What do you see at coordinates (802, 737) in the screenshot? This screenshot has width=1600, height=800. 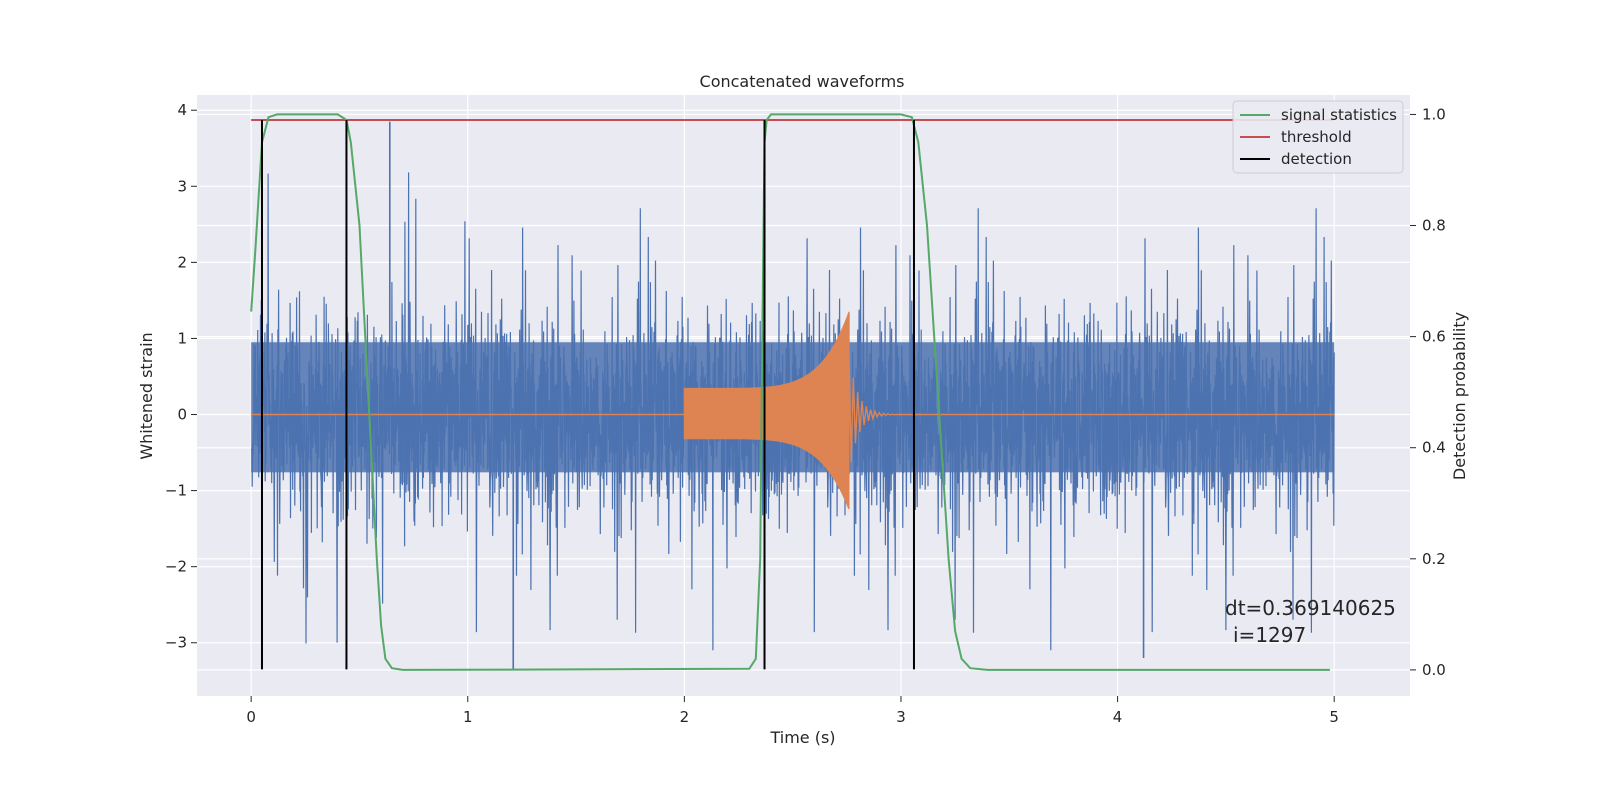 I see `x-axis-label: Time (s)` at bounding box center [802, 737].